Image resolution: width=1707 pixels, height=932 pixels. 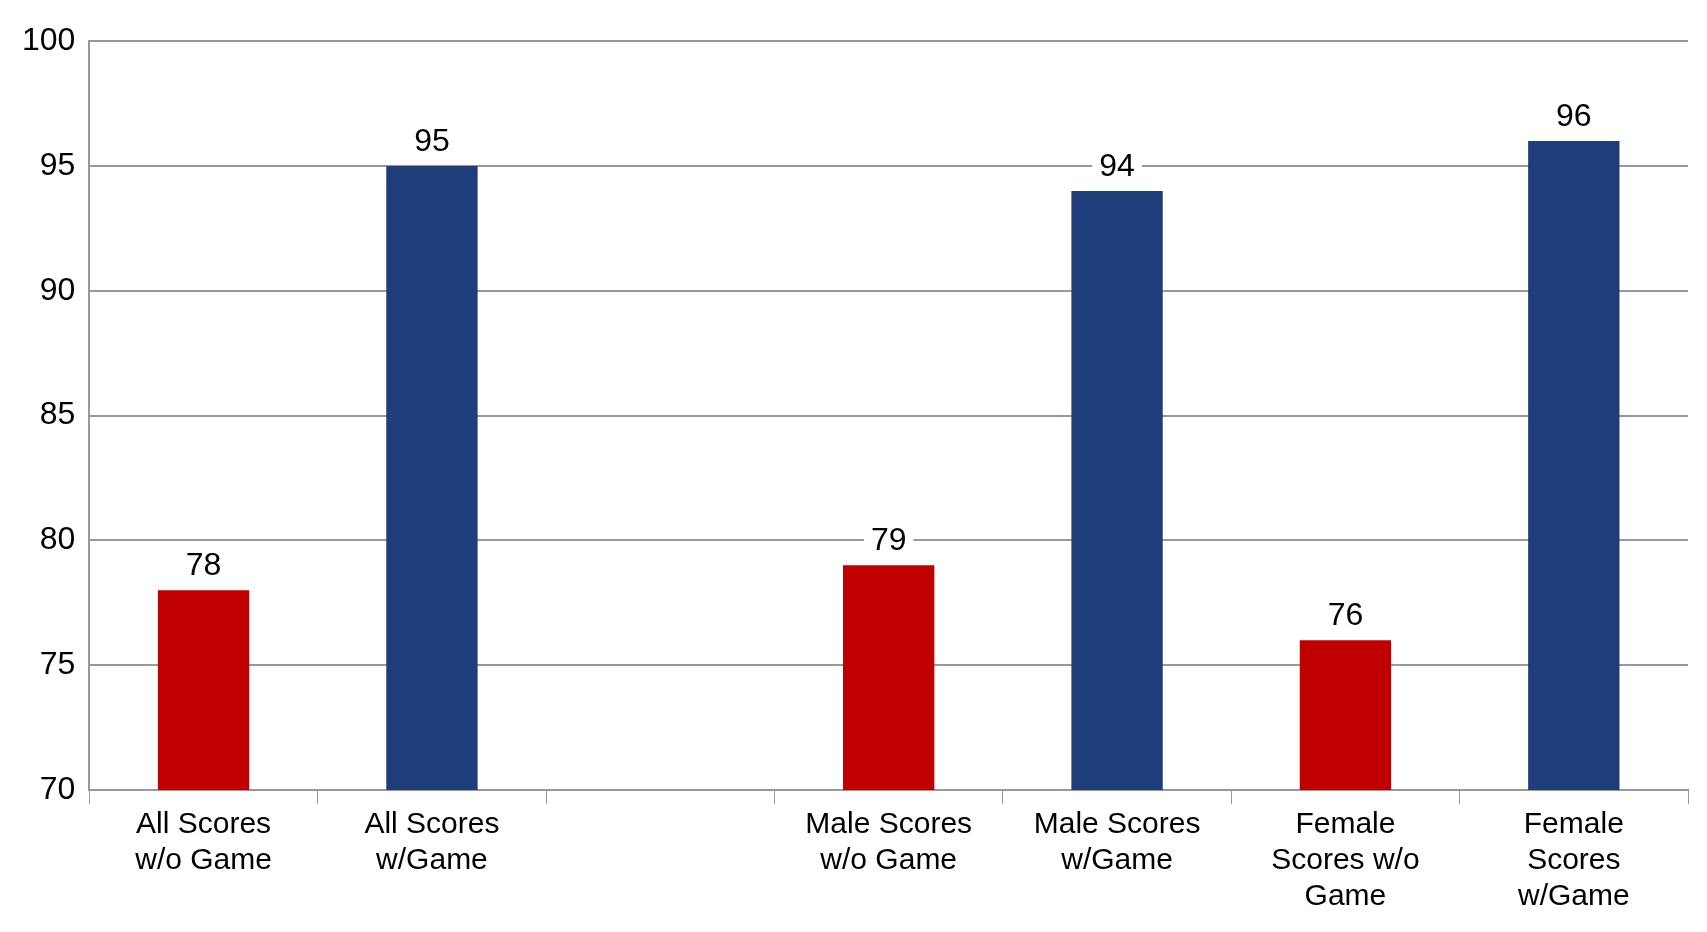 What do you see at coordinates (888, 539) in the screenshot?
I see `data-label: 79` at bounding box center [888, 539].